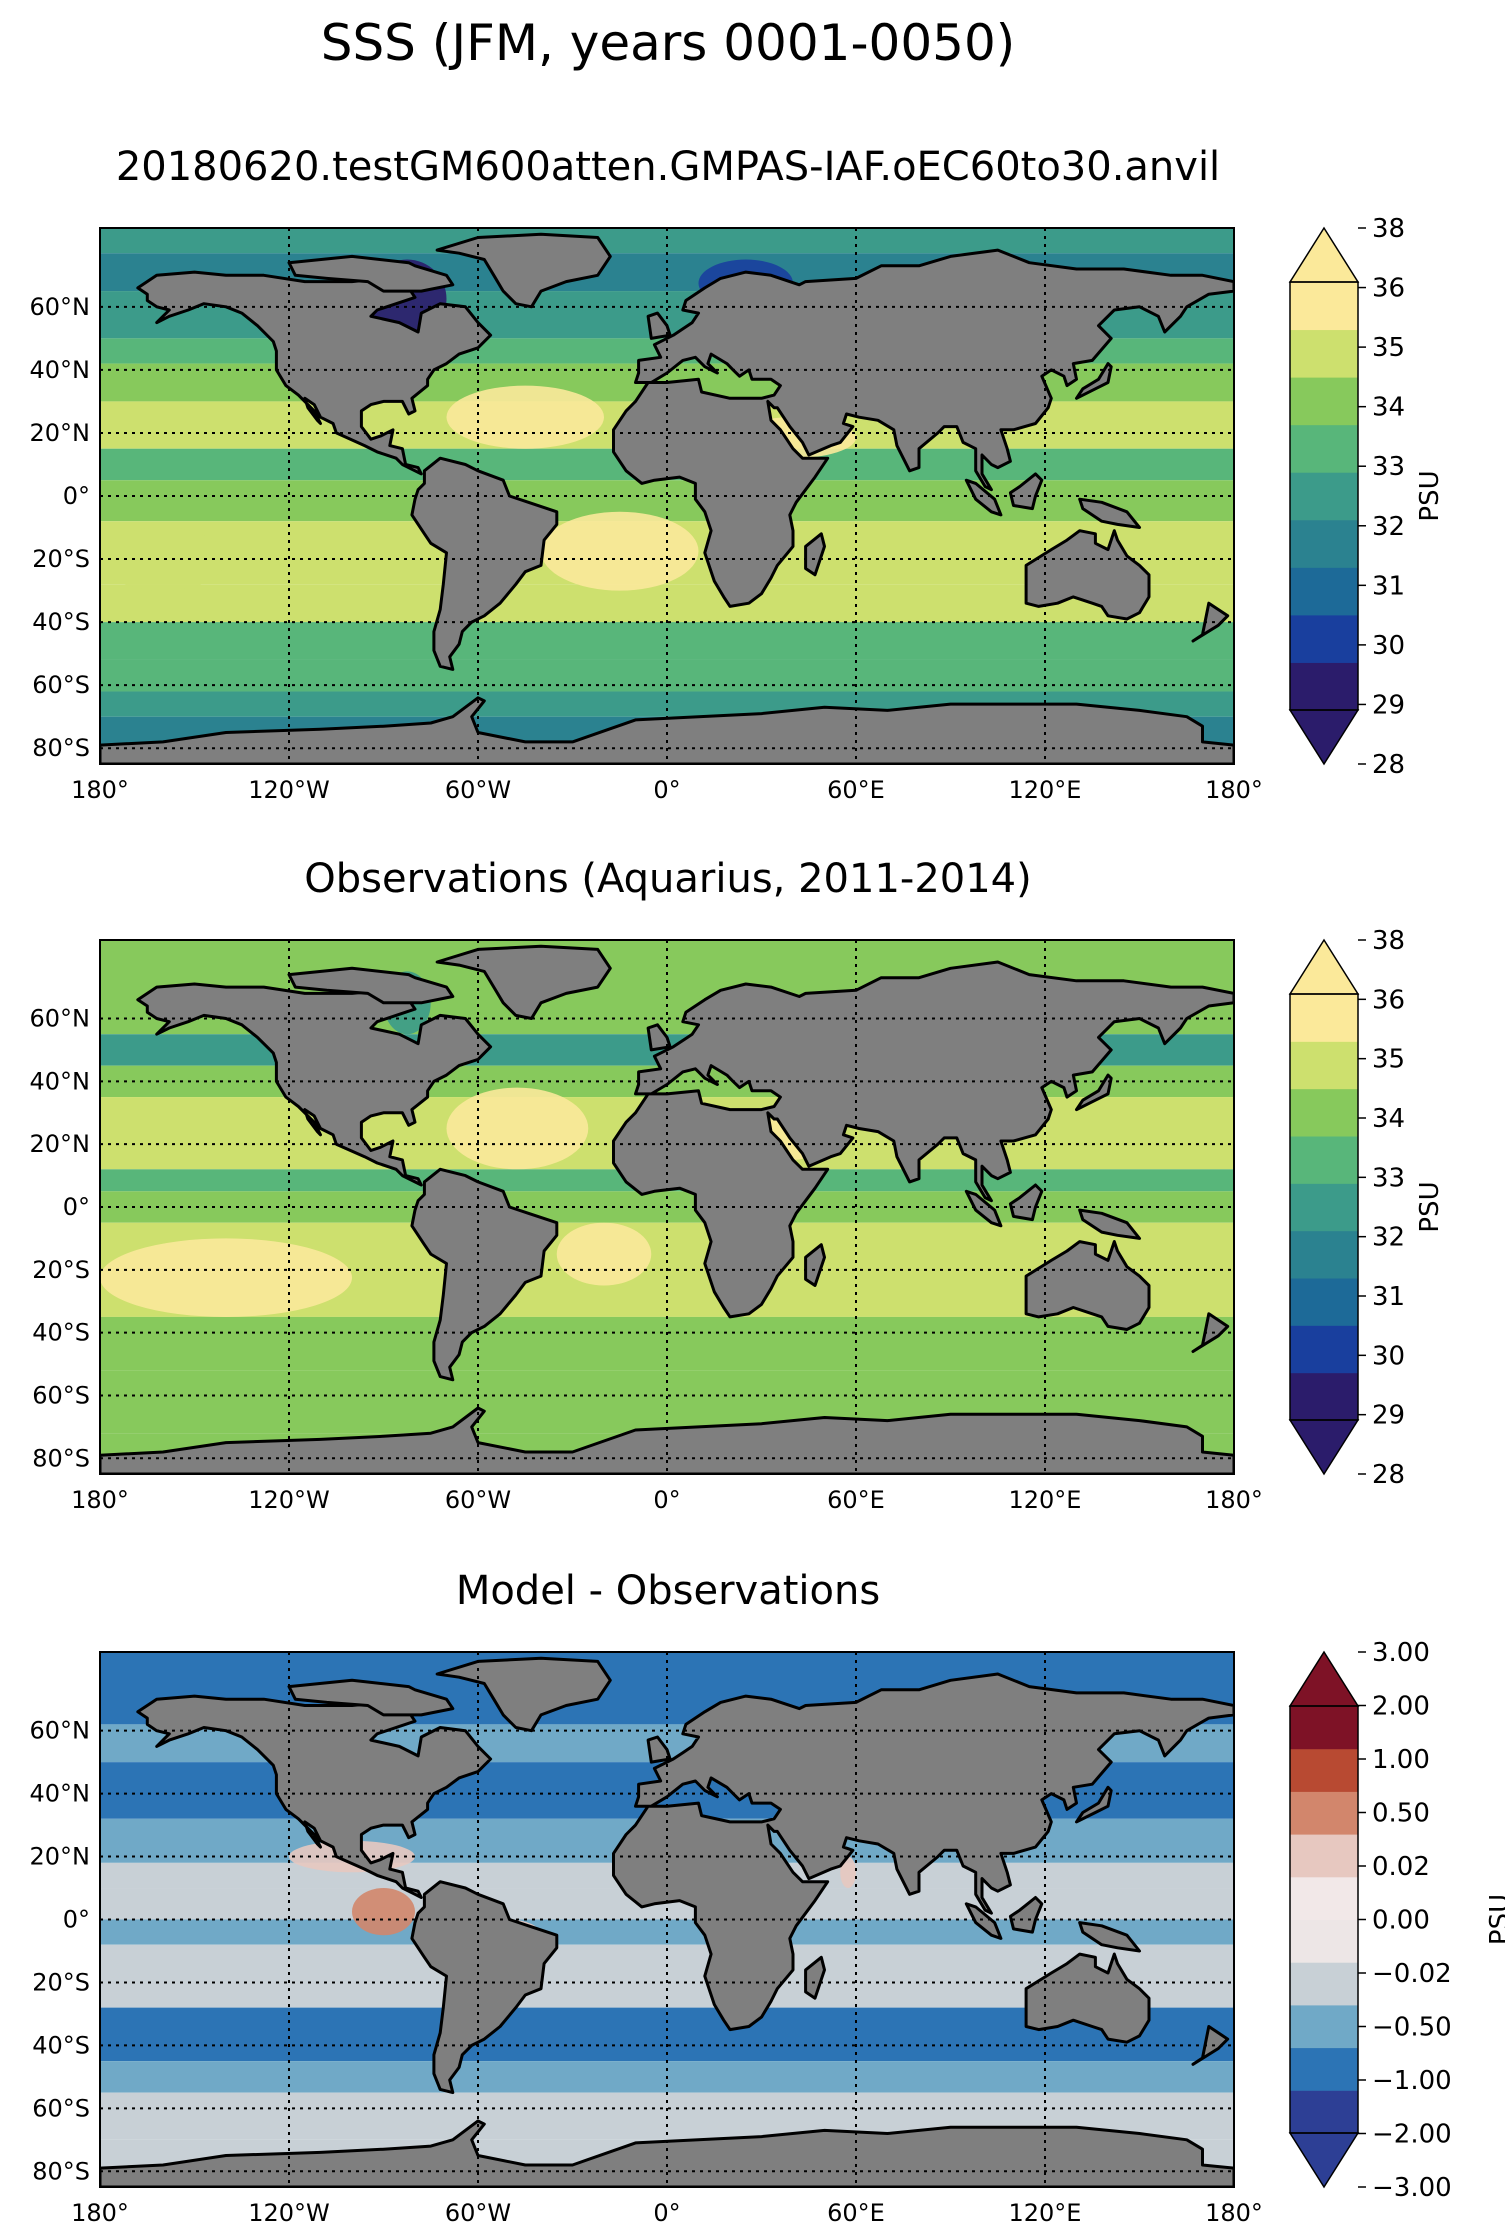 The height and width of the screenshot is (2235, 1505). What do you see at coordinates (523, 982) in the screenshot?
I see `land-greenland` at bounding box center [523, 982].